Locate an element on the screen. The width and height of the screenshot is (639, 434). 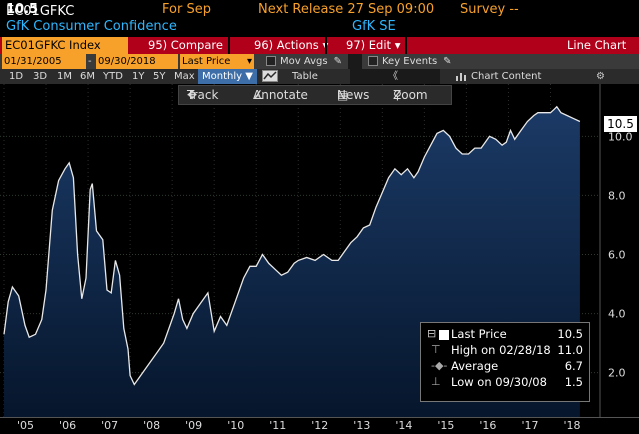
end-date-input: 09/30/2018 is located at coordinates (137, 61).